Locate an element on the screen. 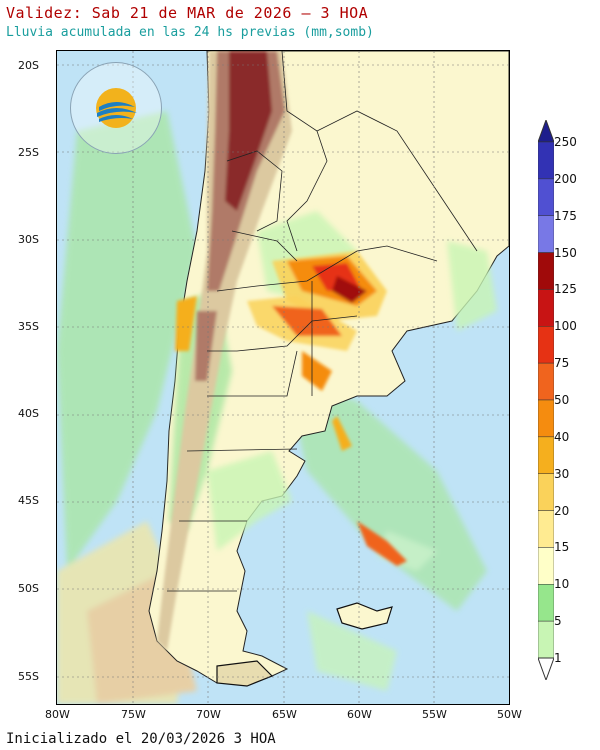 The height and width of the screenshot is (750, 600). tierra-del-fuego is located at coordinates (245, 673).